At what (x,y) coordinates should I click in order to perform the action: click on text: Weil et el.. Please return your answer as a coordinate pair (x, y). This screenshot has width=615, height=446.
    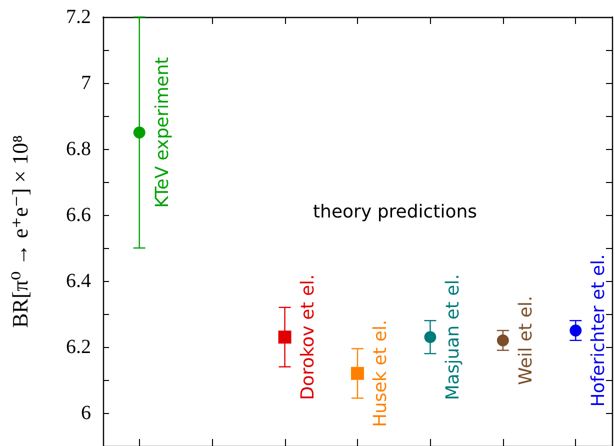
    Looking at the image, I should click on (525, 340).